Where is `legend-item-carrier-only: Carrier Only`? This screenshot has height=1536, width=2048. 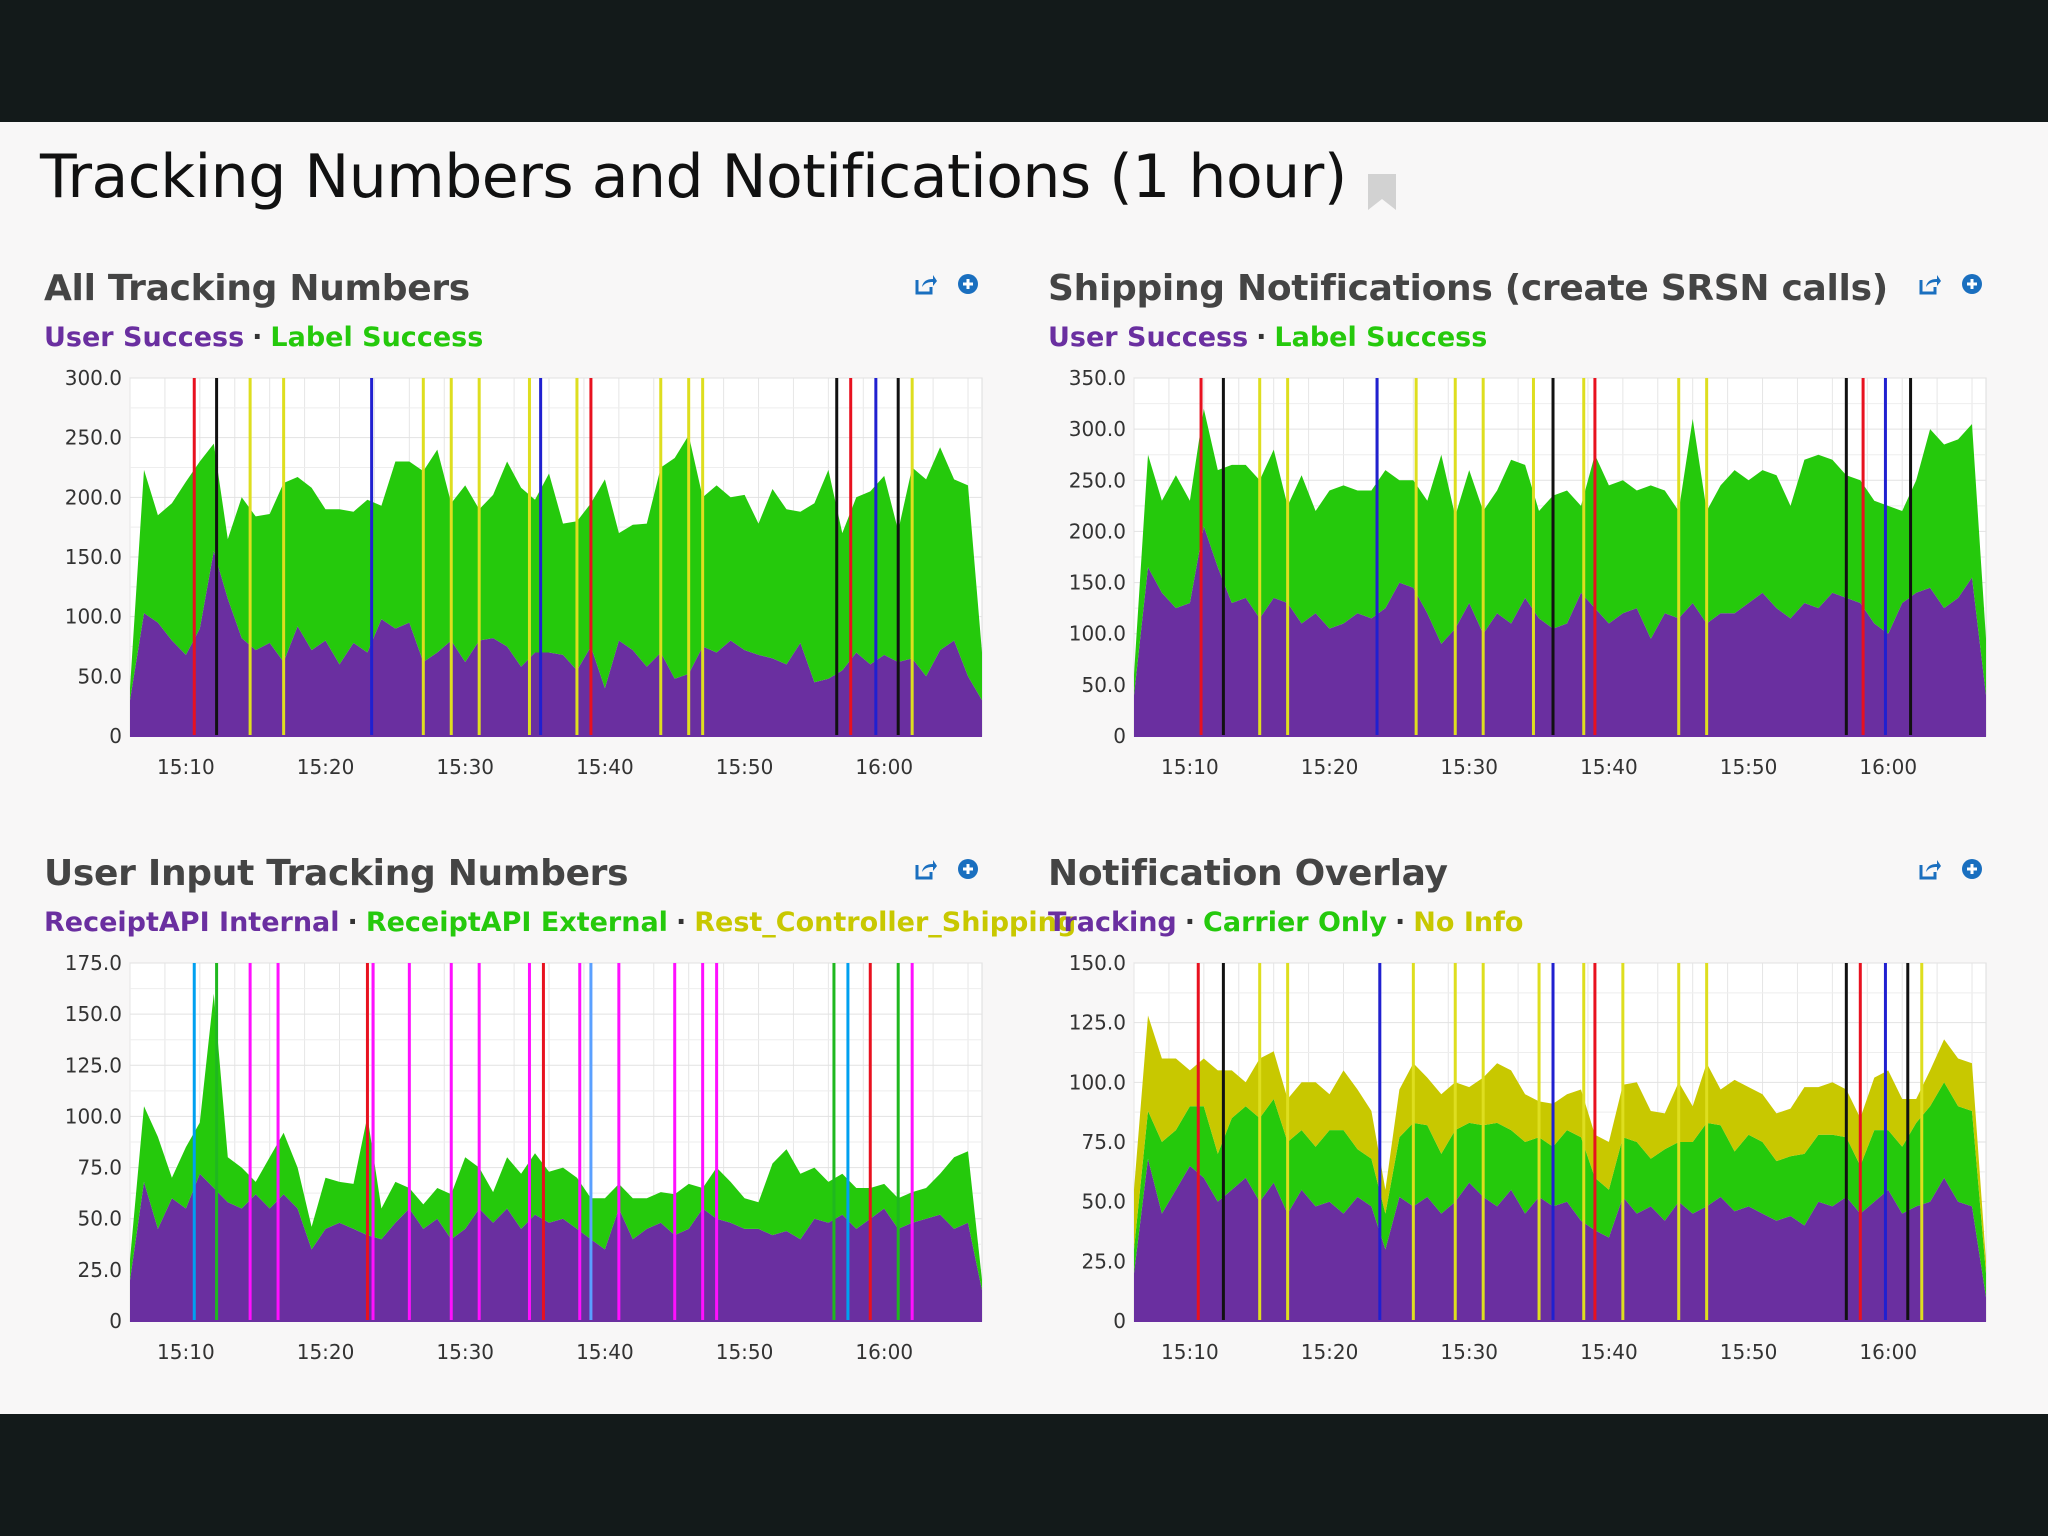 legend-item-carrier-only: Carrier Only is located at coordinates (1295, 922).